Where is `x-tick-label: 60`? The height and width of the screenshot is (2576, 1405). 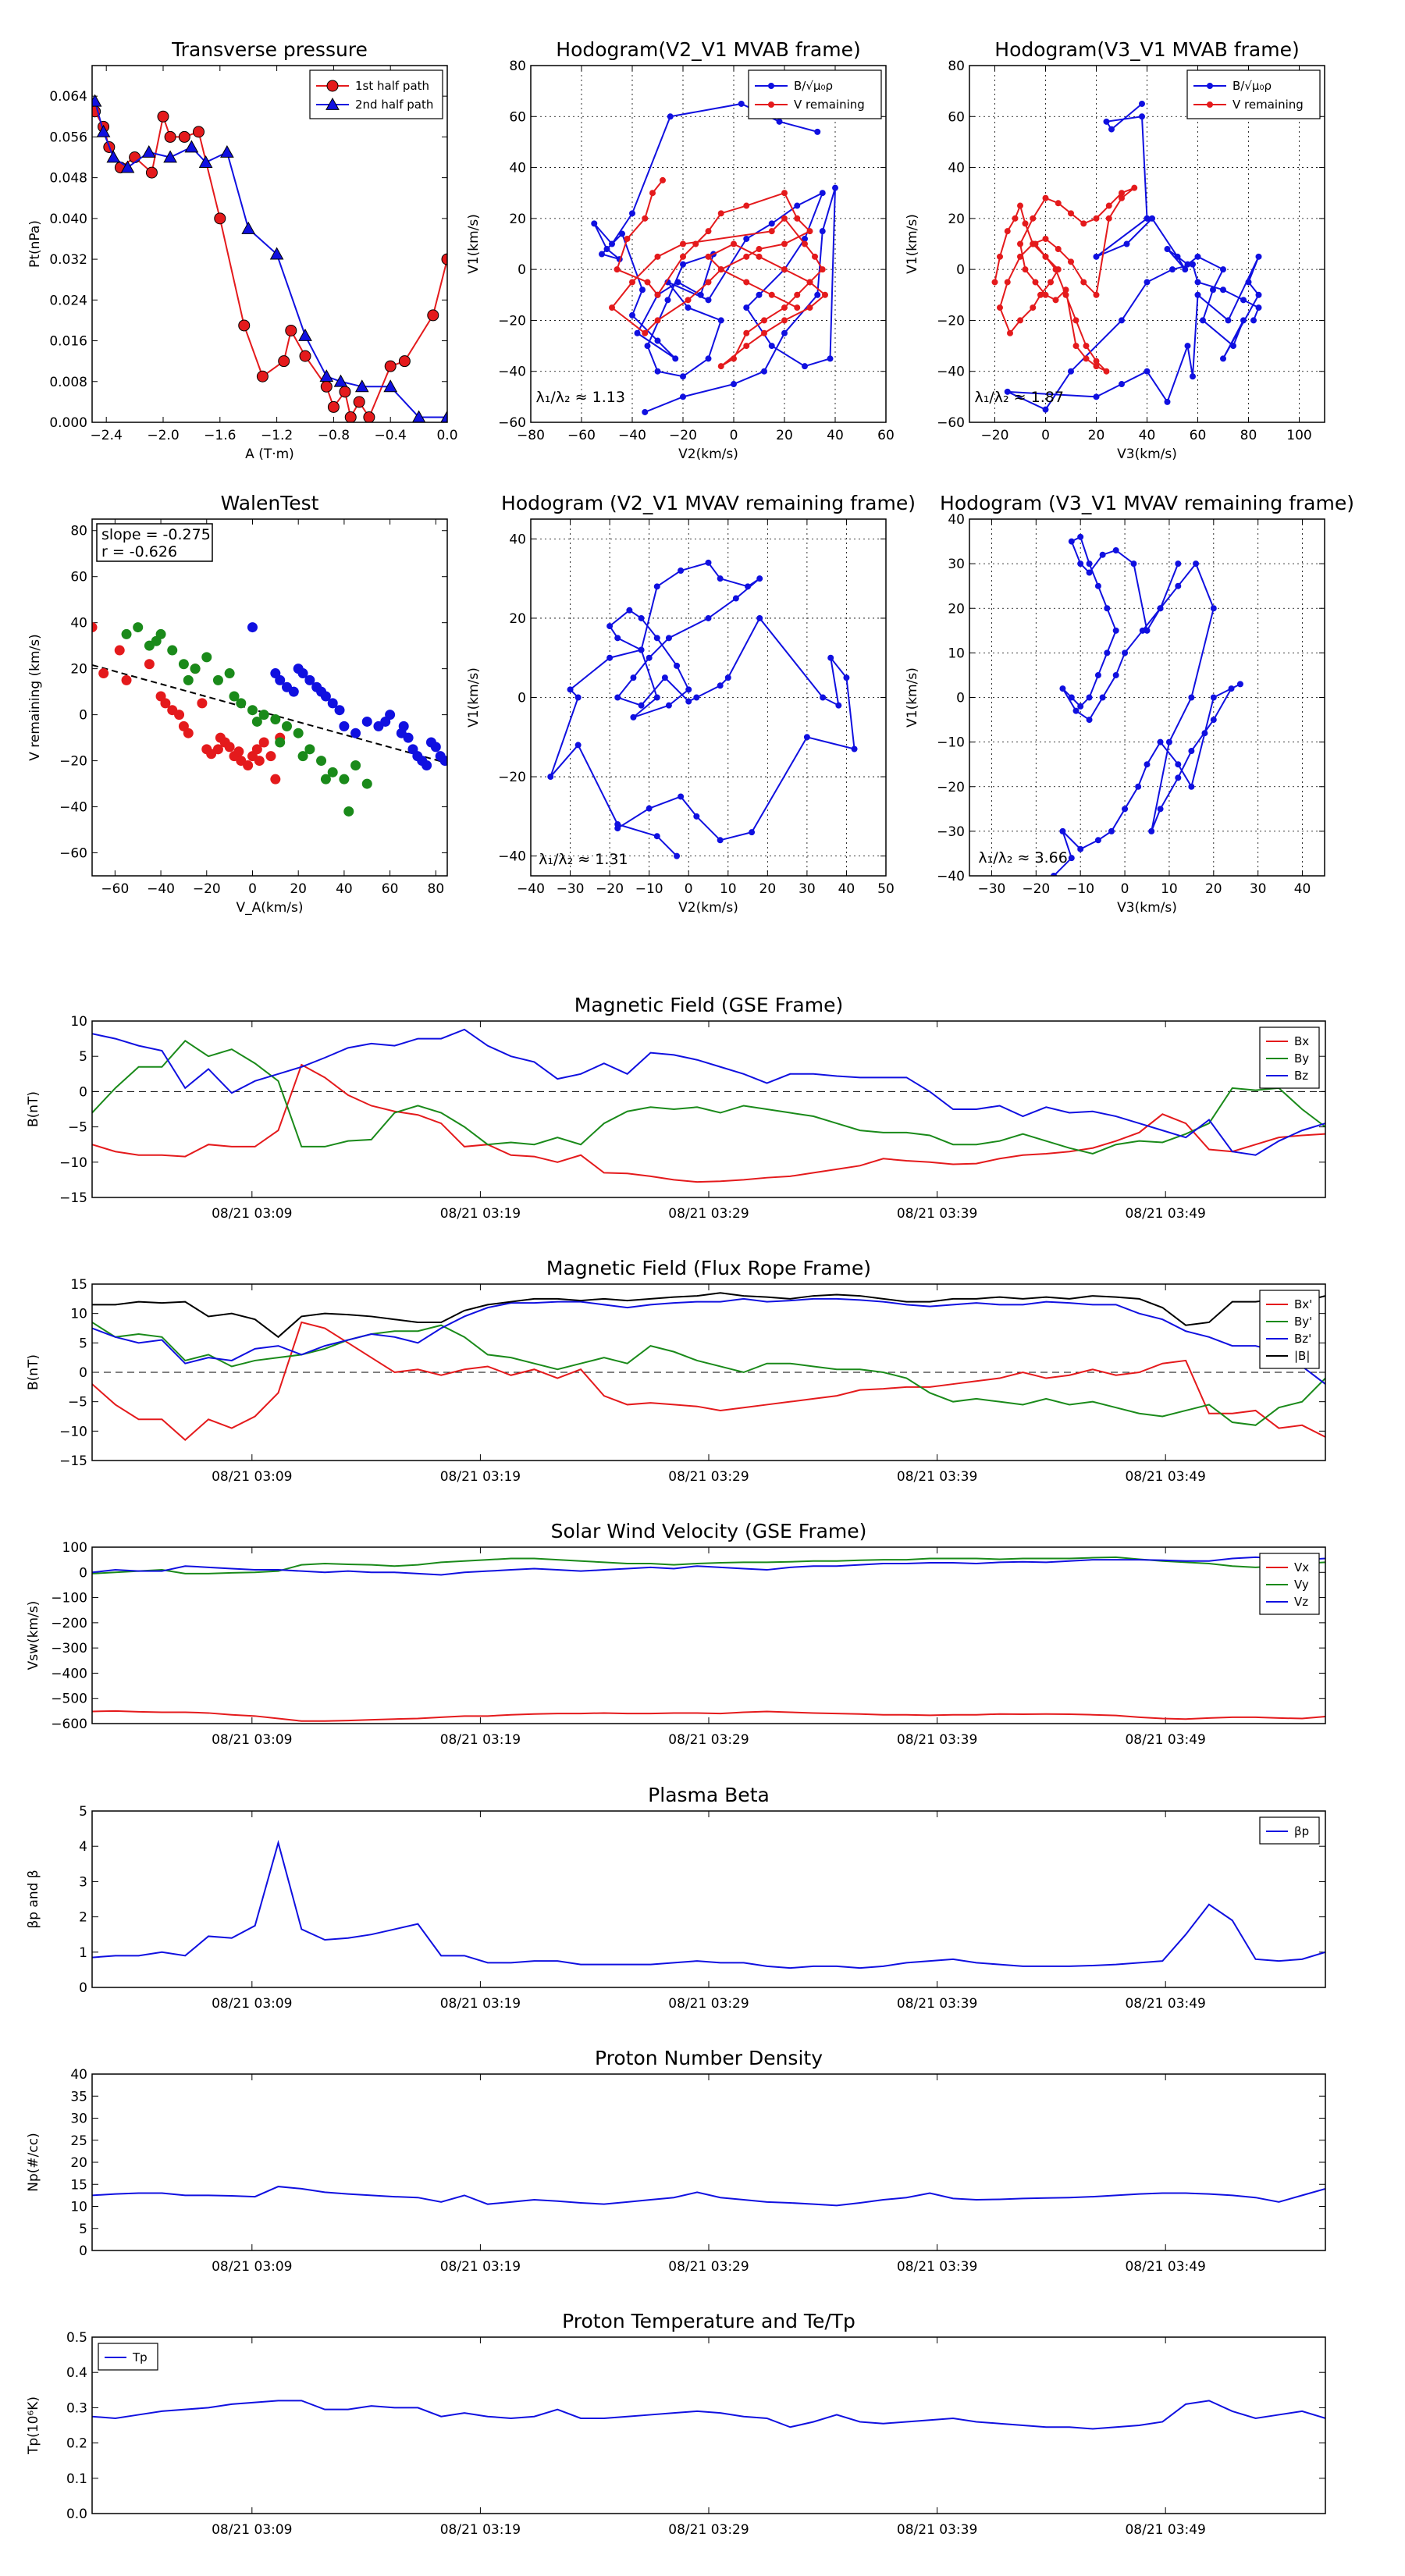 x-tick-label: 60 is located at coordinates (391, 889).